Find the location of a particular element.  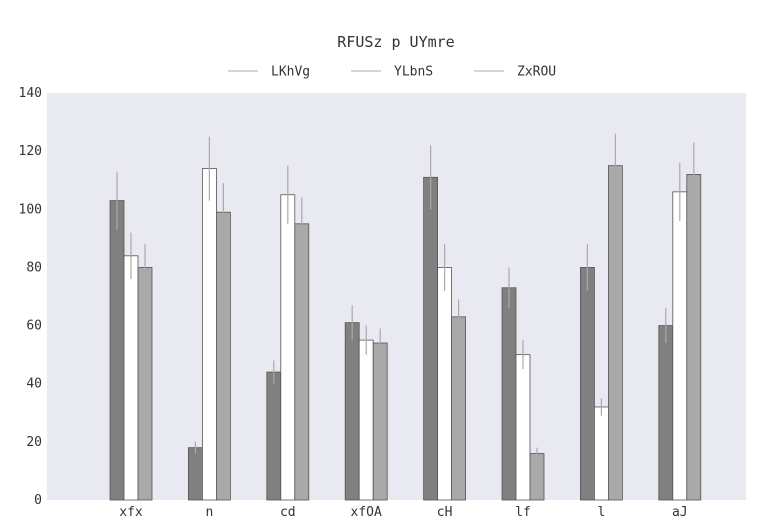

x-tick-label: cH is located at coordinates (445, 512).